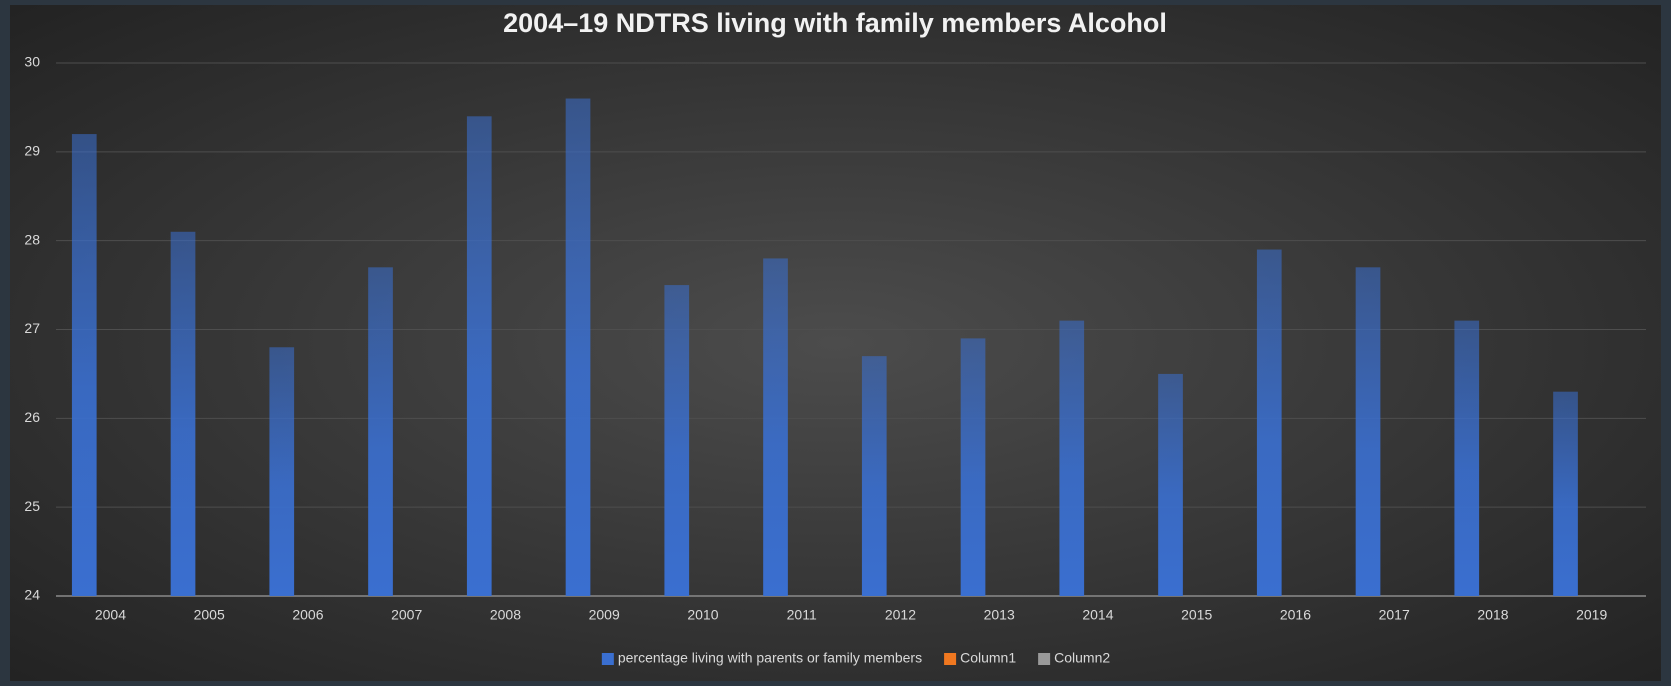 The image size is (1671, 686). What do you see at coordinates (1082, 658) in the screenshot?
I see `legend-label: Column2` at bounding box center [1082, 658].